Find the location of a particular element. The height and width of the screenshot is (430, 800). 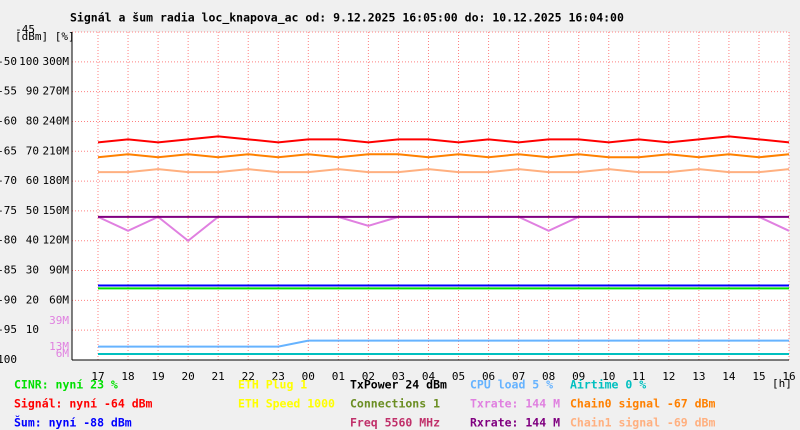

x-tick-label: 23 is located at coordinates (278, 376).